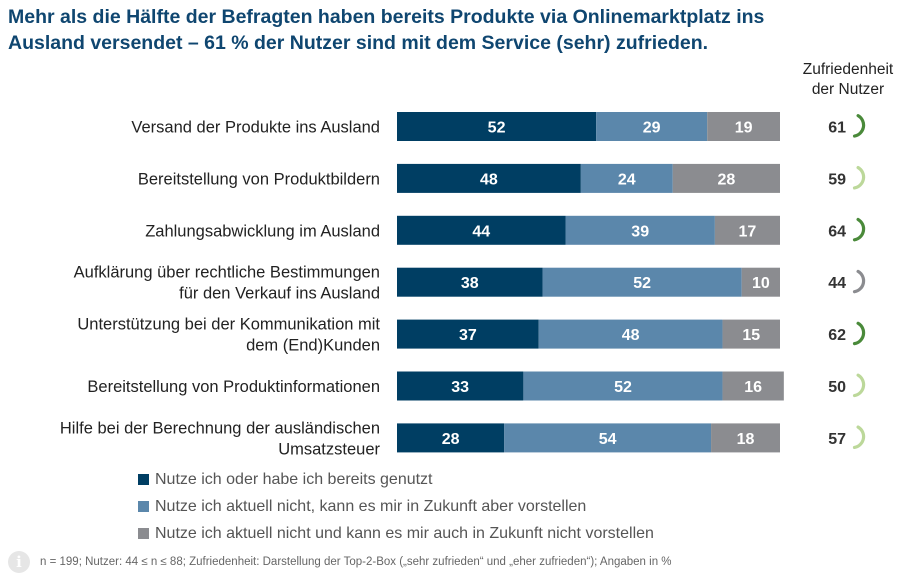 The height and width of the screenshot is (579, 910). What do you see at coordinates (837, 179) in the screenshot?
I see `satisfaction-value: 59` at bounding box center [837, 179].